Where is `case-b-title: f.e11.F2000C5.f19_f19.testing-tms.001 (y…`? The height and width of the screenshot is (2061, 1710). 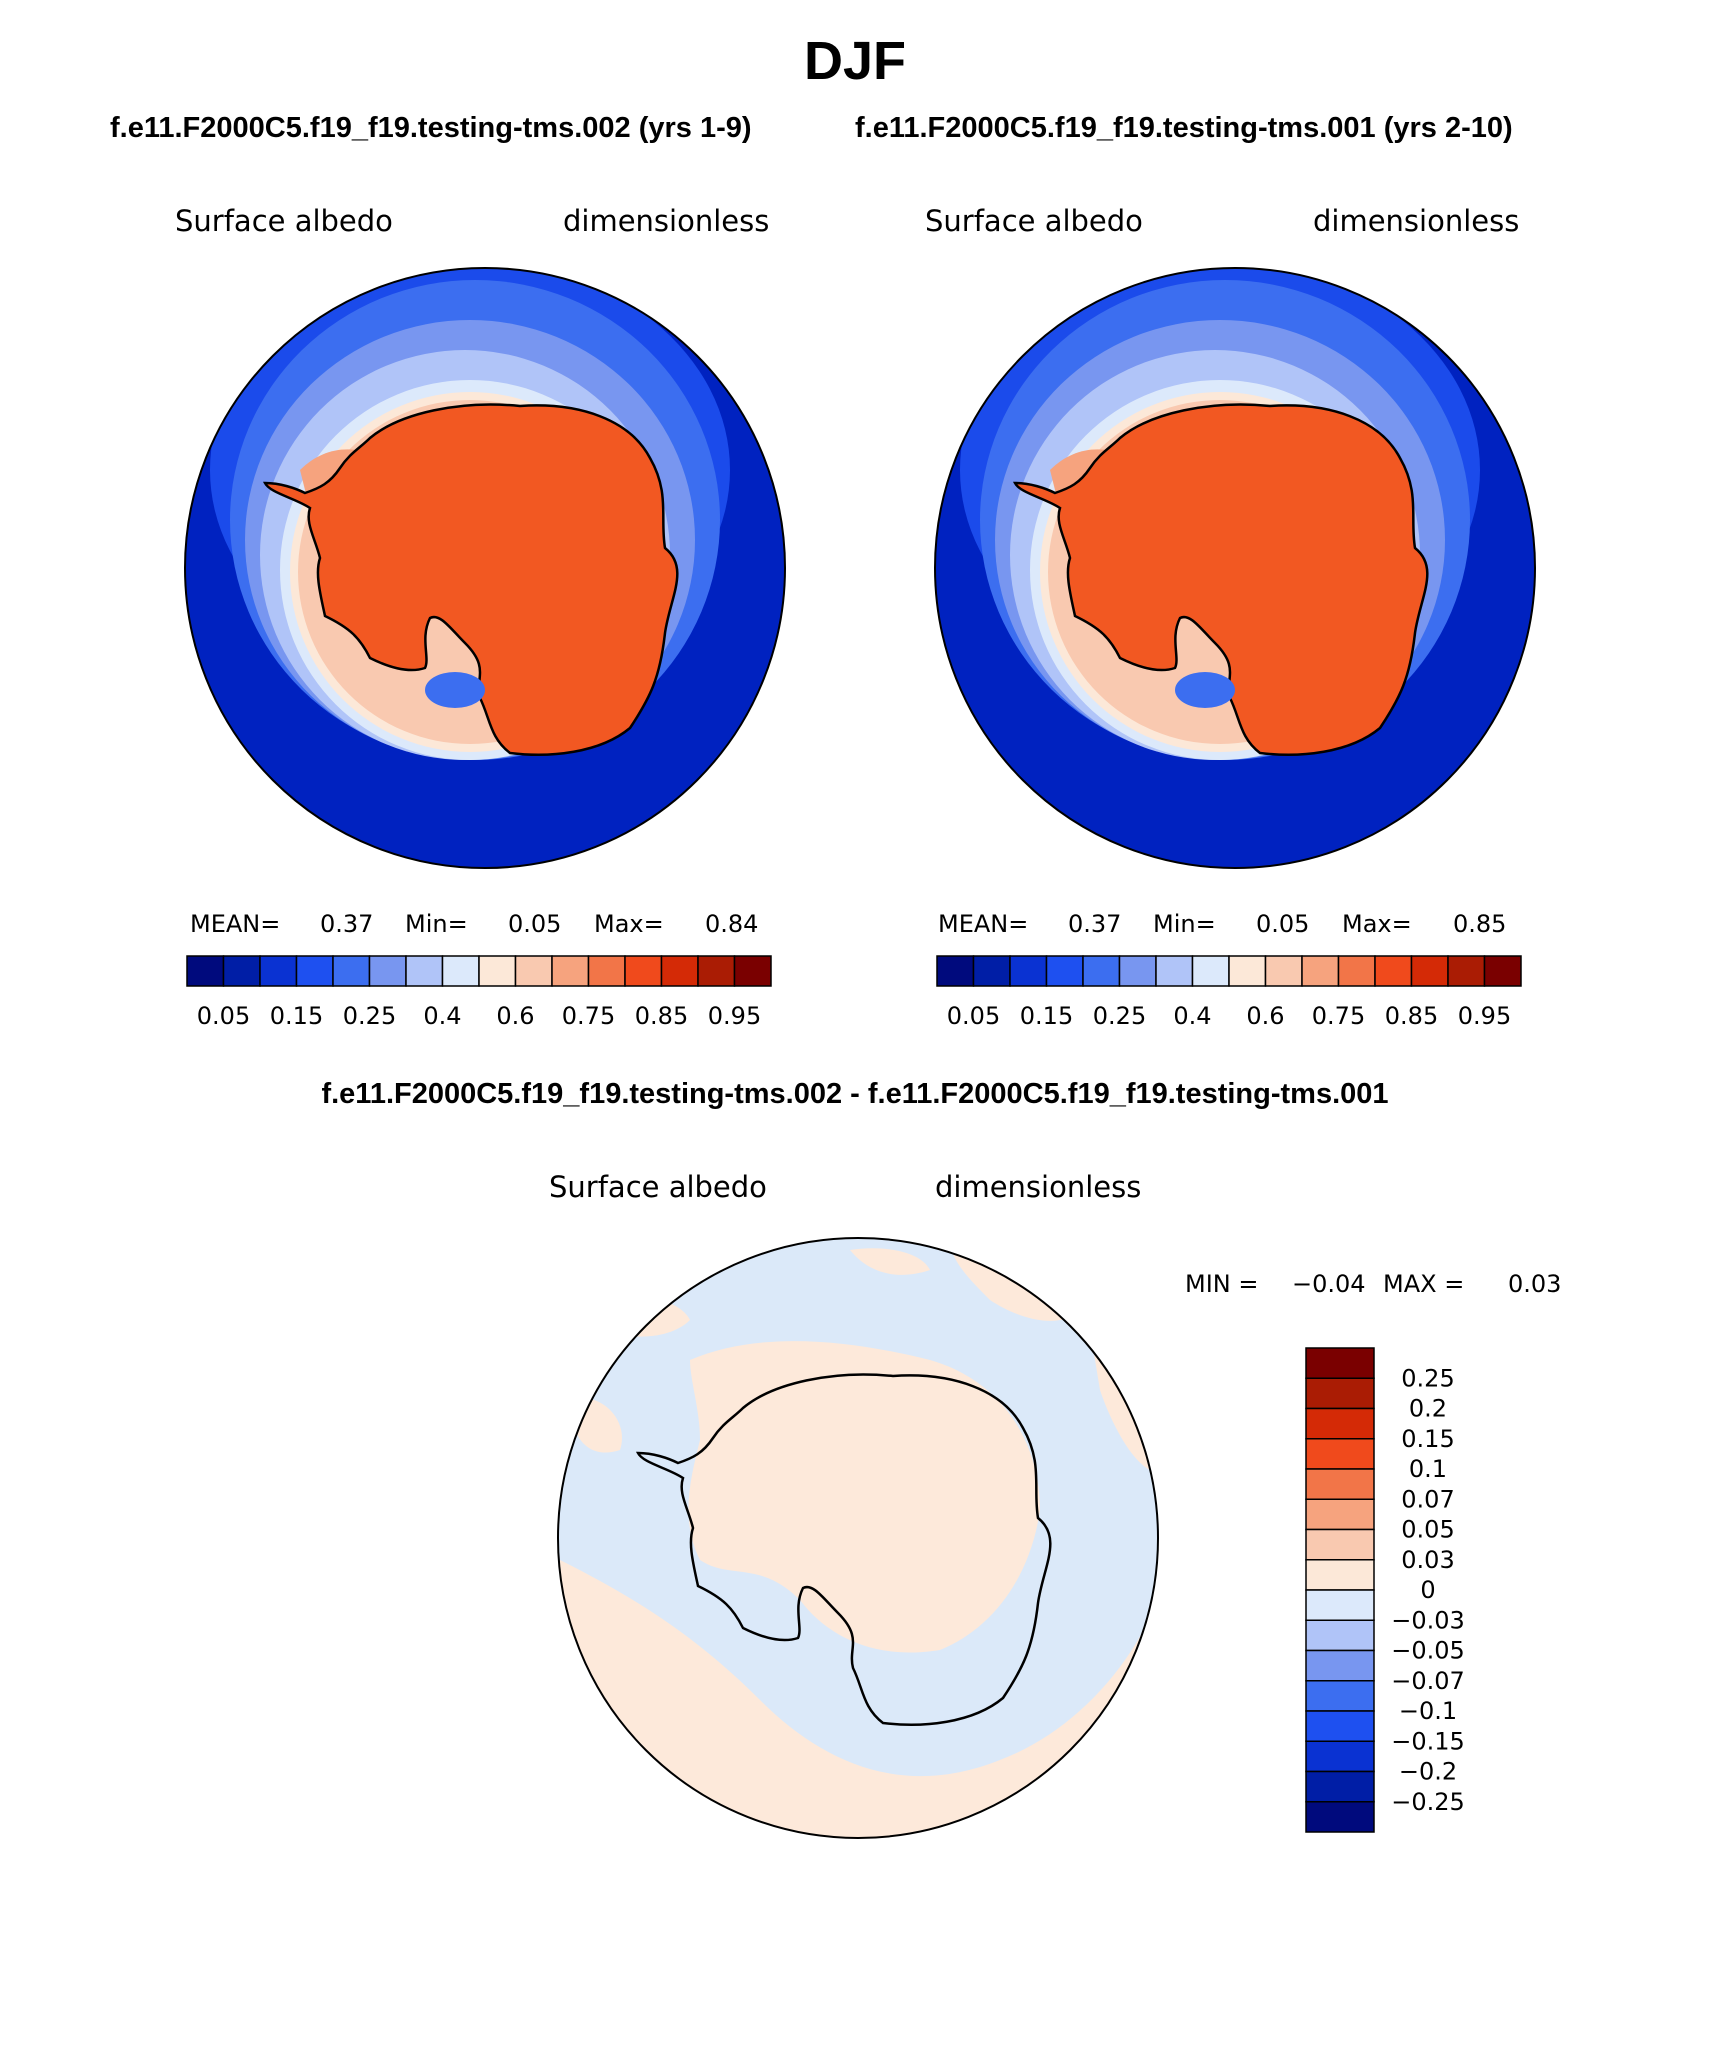
case-b-title: f.e11.F2000C5.f19_f19.testing-tms.001 (y… is located at coordinates (1184, 128).